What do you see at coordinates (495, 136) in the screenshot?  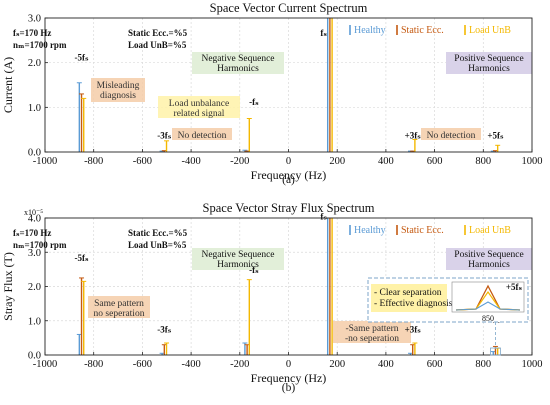 I see `harmonic-label: +5fₛ` at bounding box center [495, 136].